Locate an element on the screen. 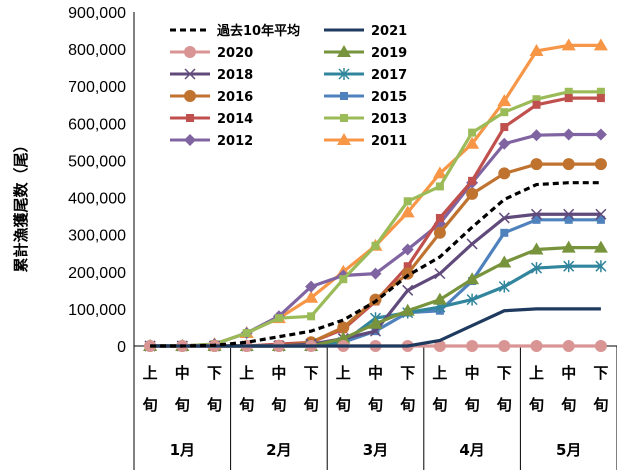  legend-label: 2014 is located at coordinates (235, 119).